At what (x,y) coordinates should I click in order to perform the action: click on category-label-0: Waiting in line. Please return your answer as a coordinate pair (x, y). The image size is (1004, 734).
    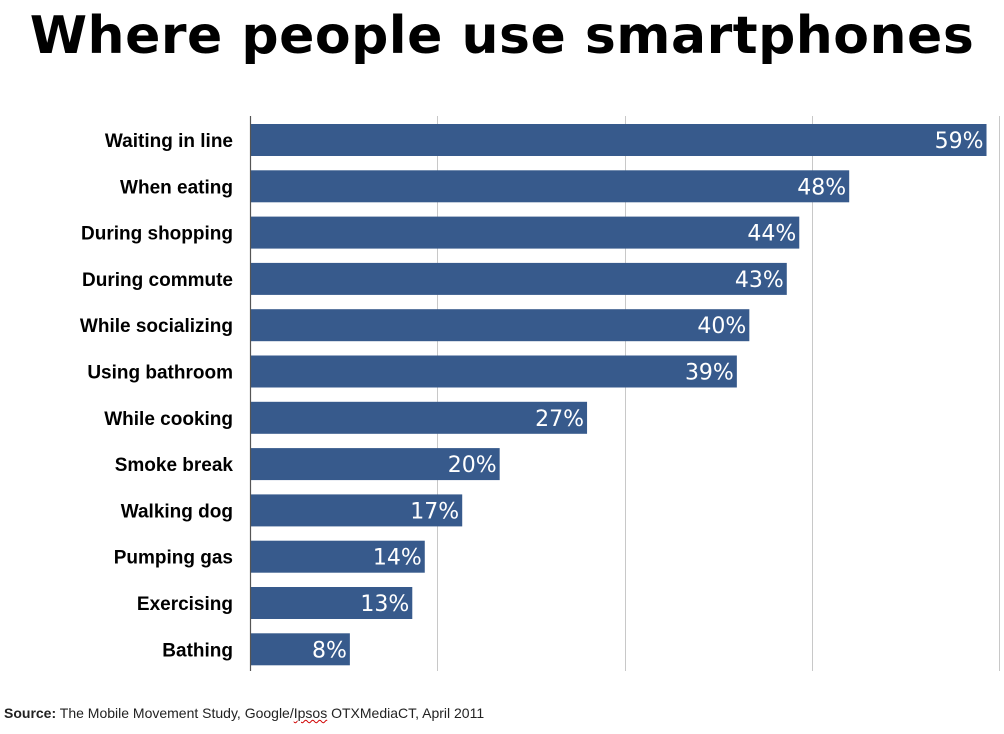
    Looking at the image, I should click on (169, 141).